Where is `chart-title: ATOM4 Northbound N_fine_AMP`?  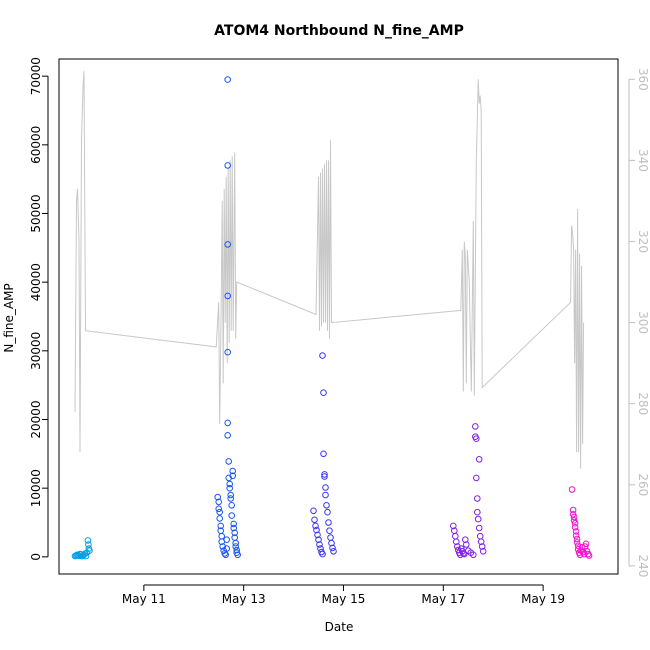 chart-title: ATOM4 Northbound N_fine_AMP is located at coordinates (339, 31).